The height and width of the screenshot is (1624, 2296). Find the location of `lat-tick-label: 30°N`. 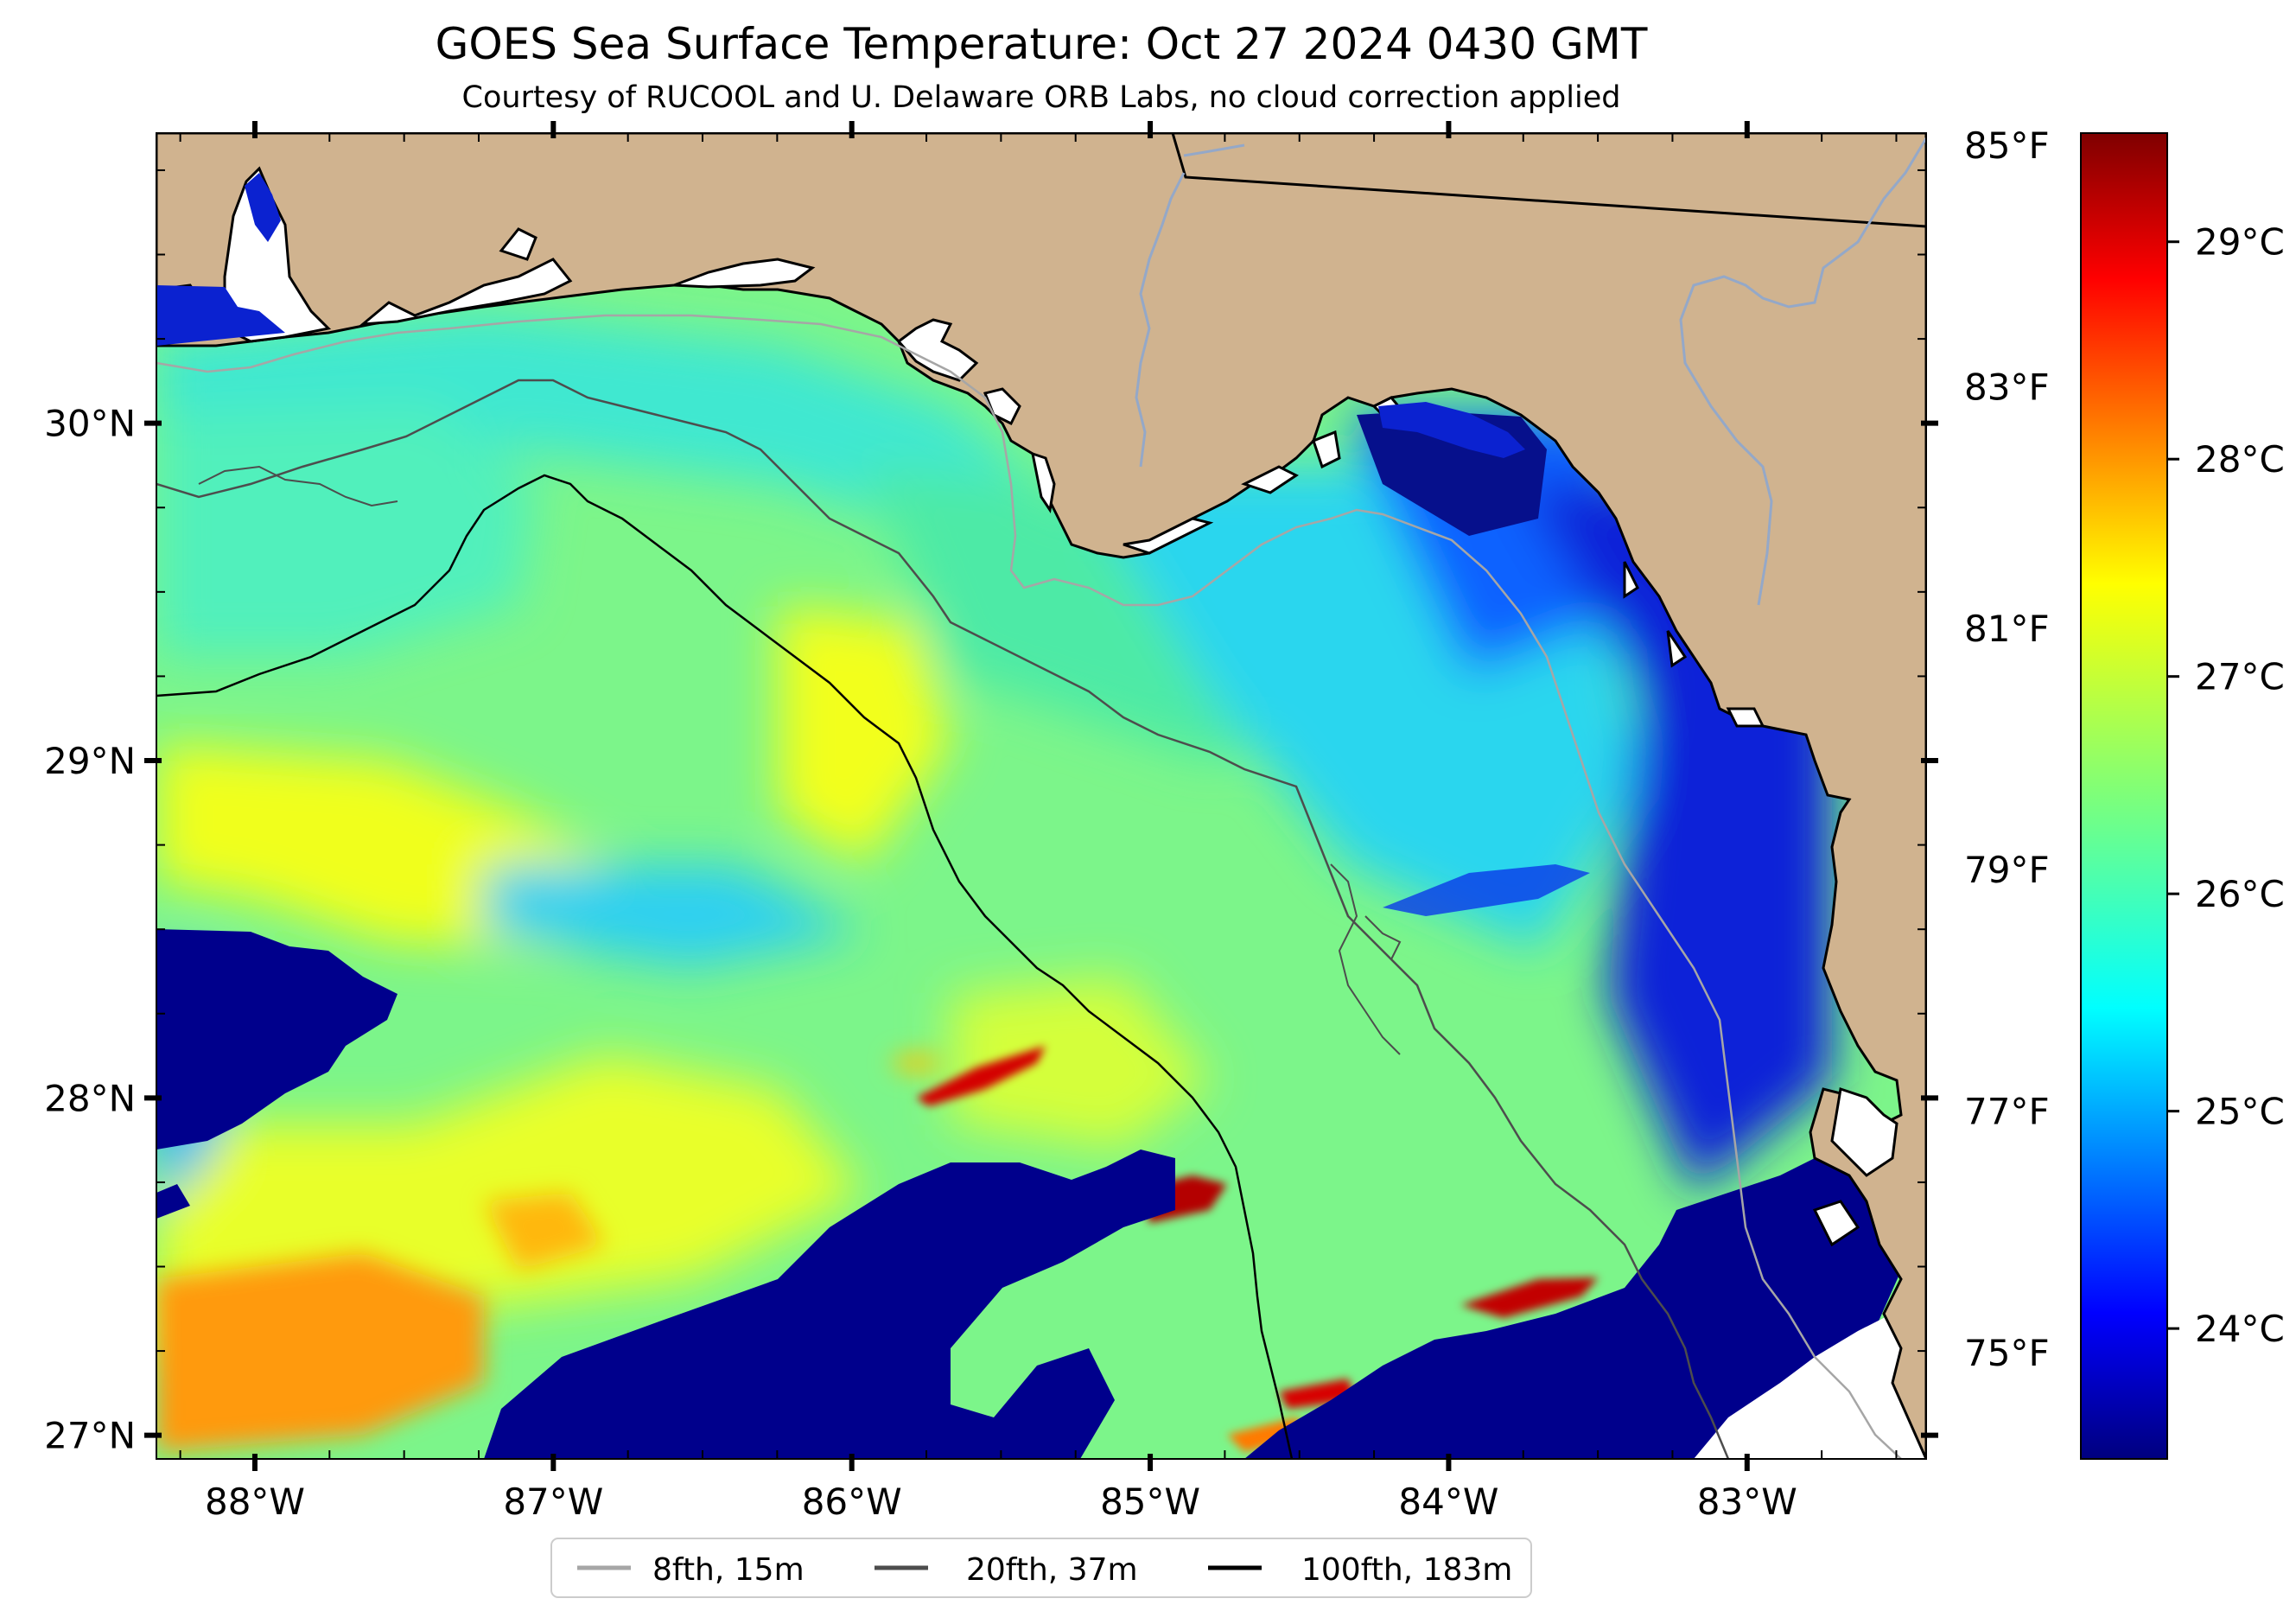

lat-tick-label: 30°N is located at coordinates (90, 424).